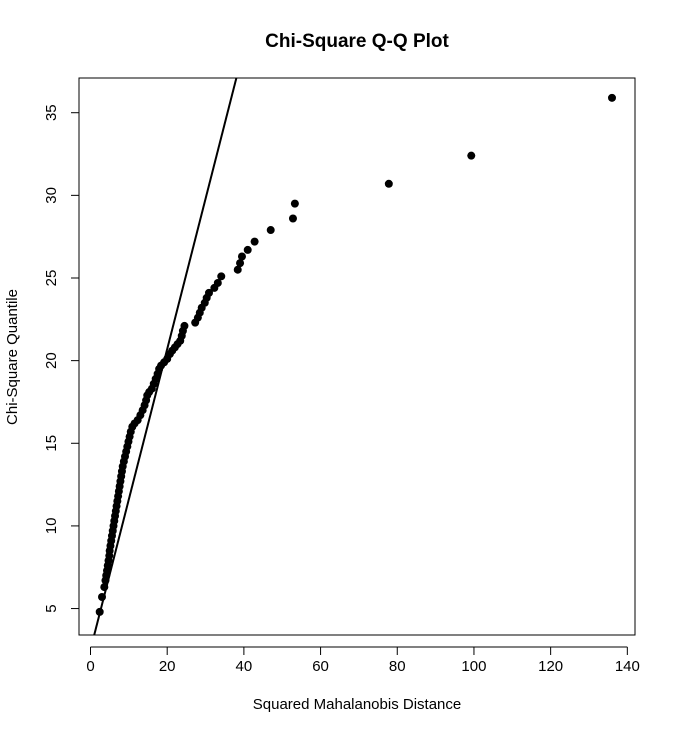 The image size is (676, 739). What do you see at coordinates (51, 278) in the screenshot?
I see `y-tick-label: 25` at bounding box center [51, 278].